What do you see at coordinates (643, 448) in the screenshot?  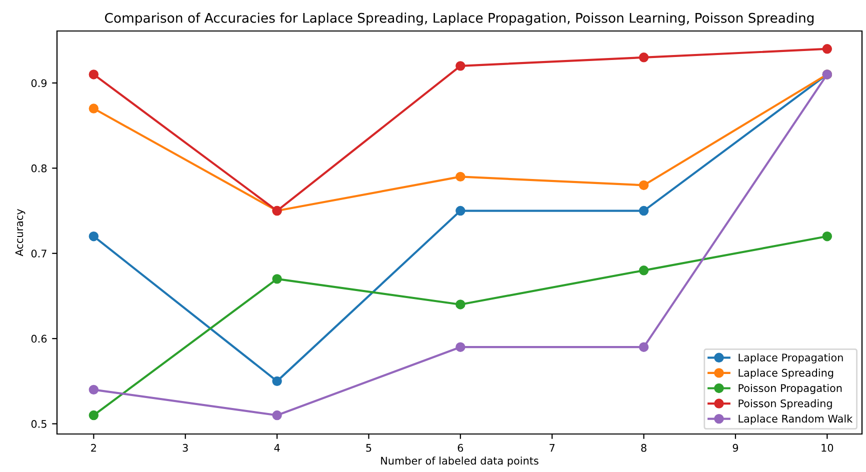 I see `x-tick-label: 8` at bounding box center [643, 448].